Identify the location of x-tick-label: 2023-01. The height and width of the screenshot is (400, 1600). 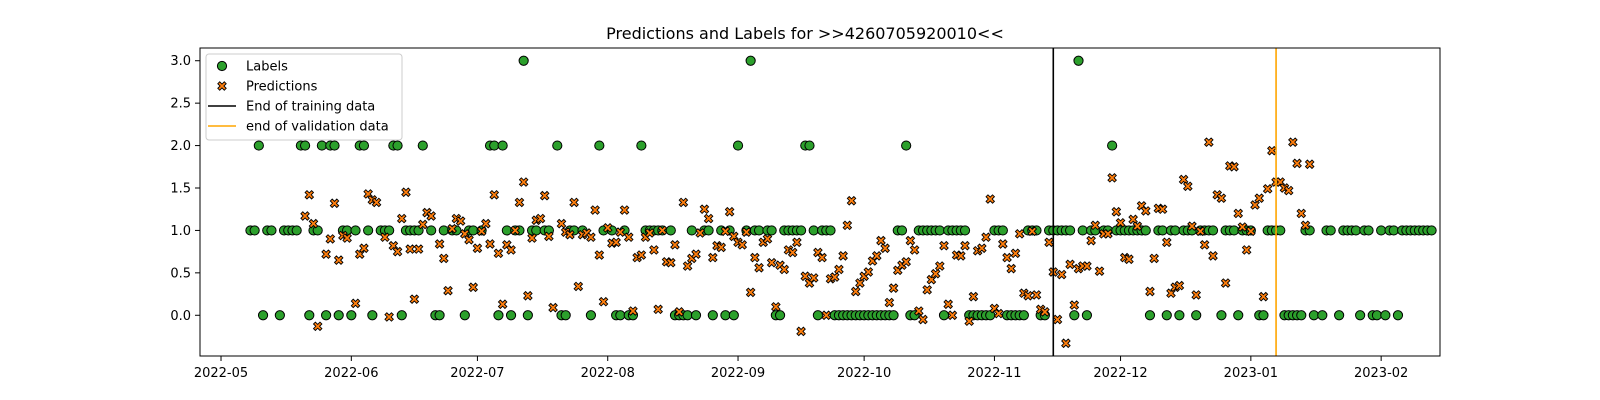
(1251, 373).